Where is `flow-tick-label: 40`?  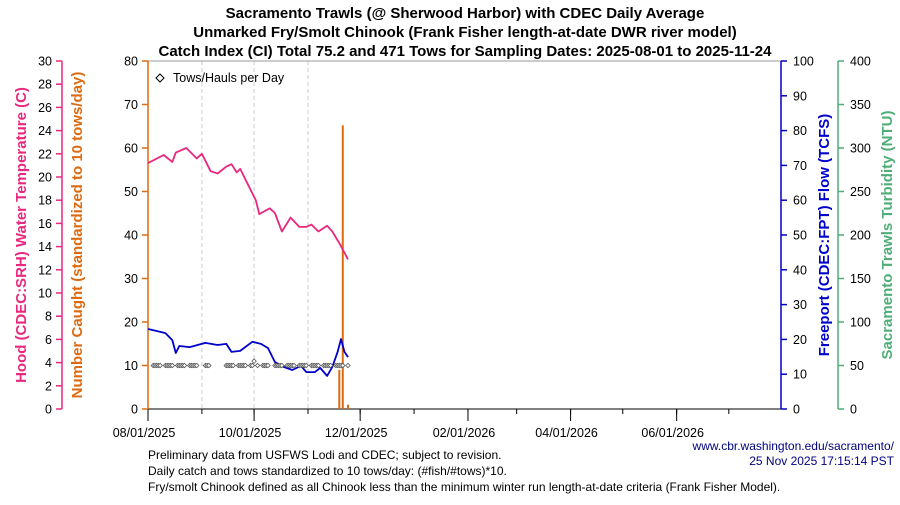
flow-tick-label: 40 is located at coordinates (800, 270).